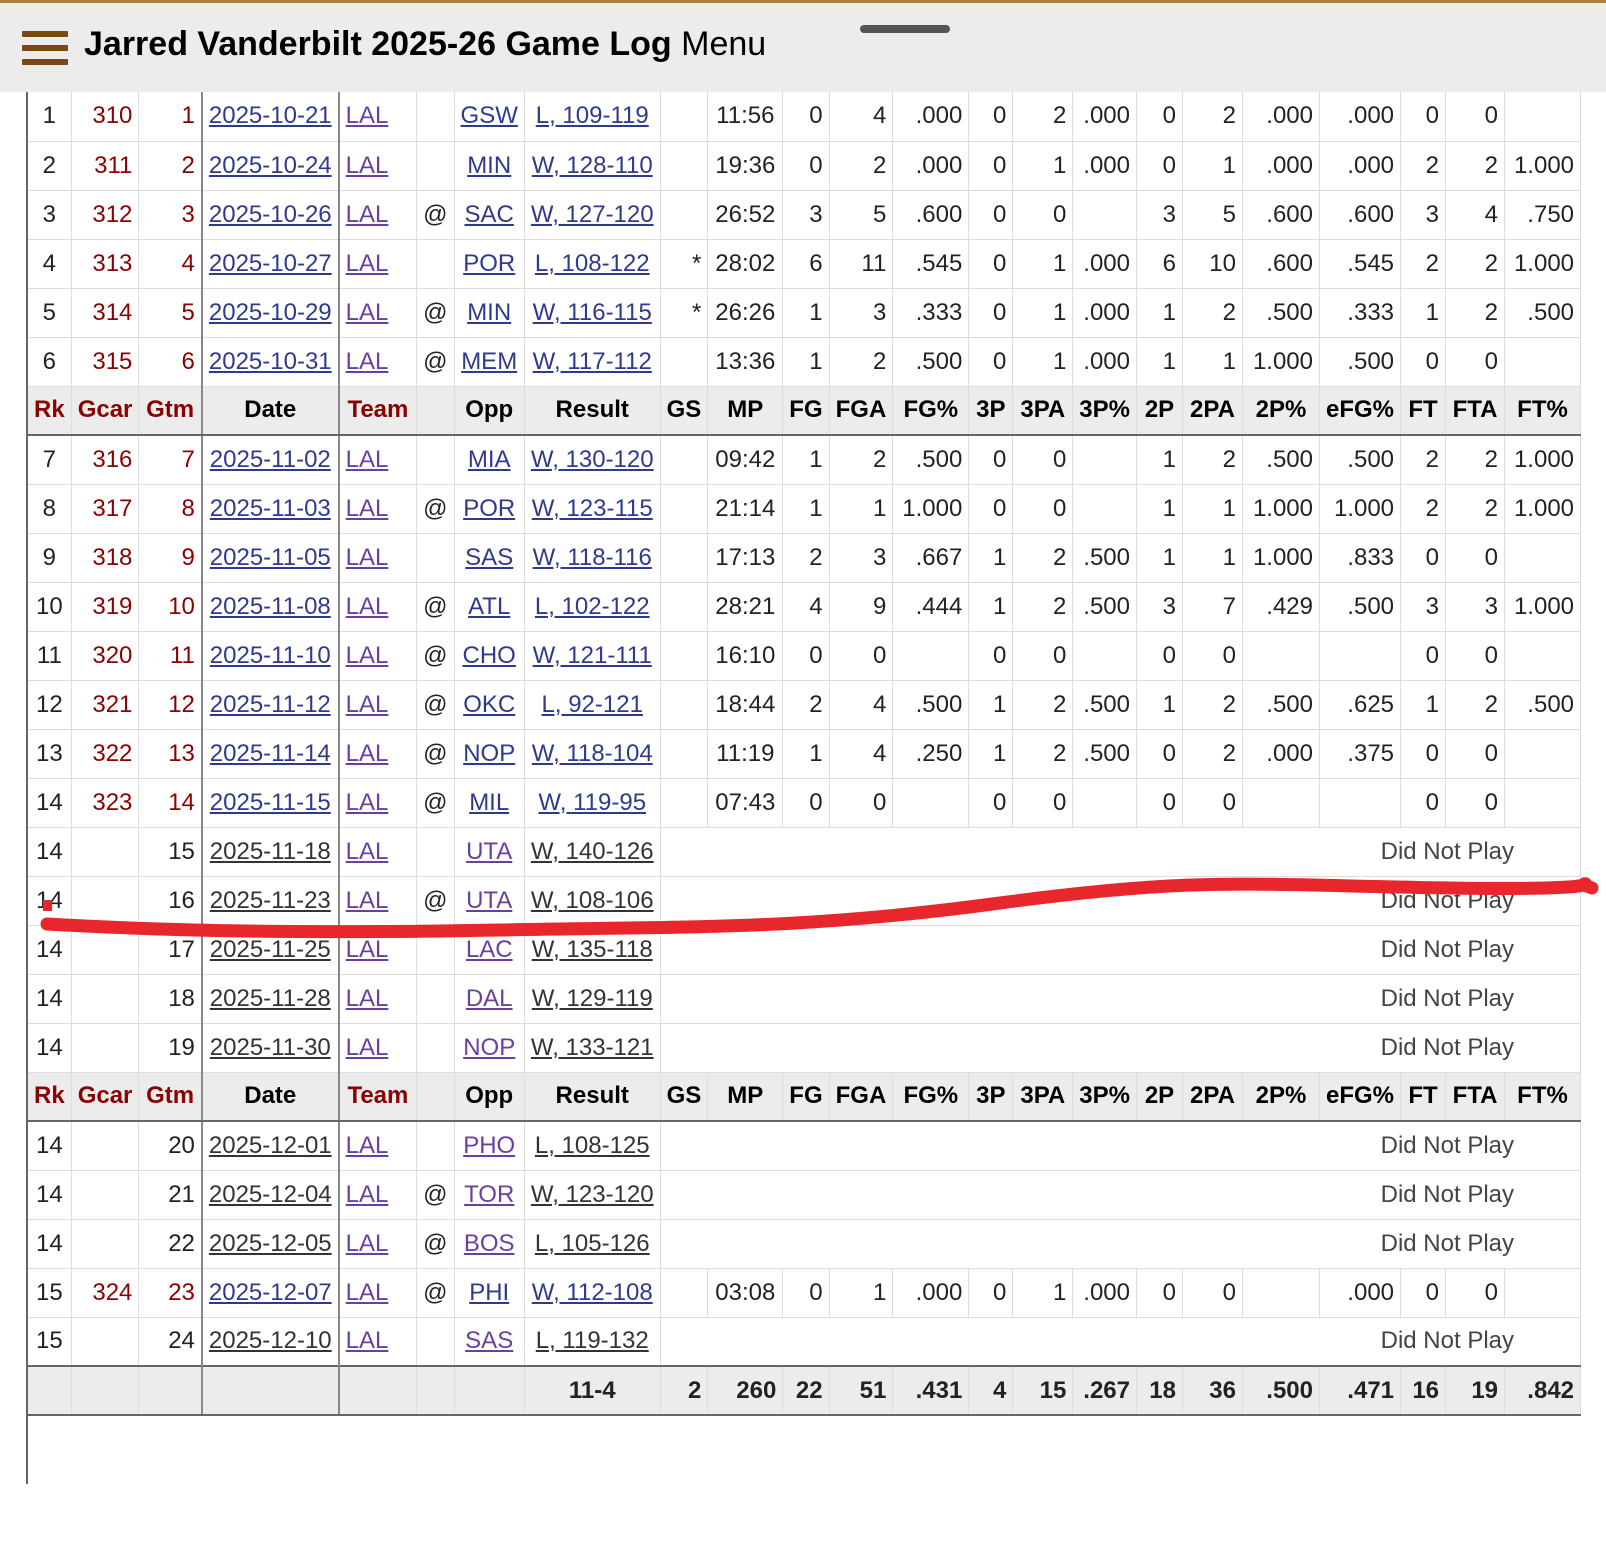 This screenshot has height=1559, width=1606. Describe the element at coordinates (270, 606) in the screenshot. I see `date-cell-link: 2025-11-08` at that location.